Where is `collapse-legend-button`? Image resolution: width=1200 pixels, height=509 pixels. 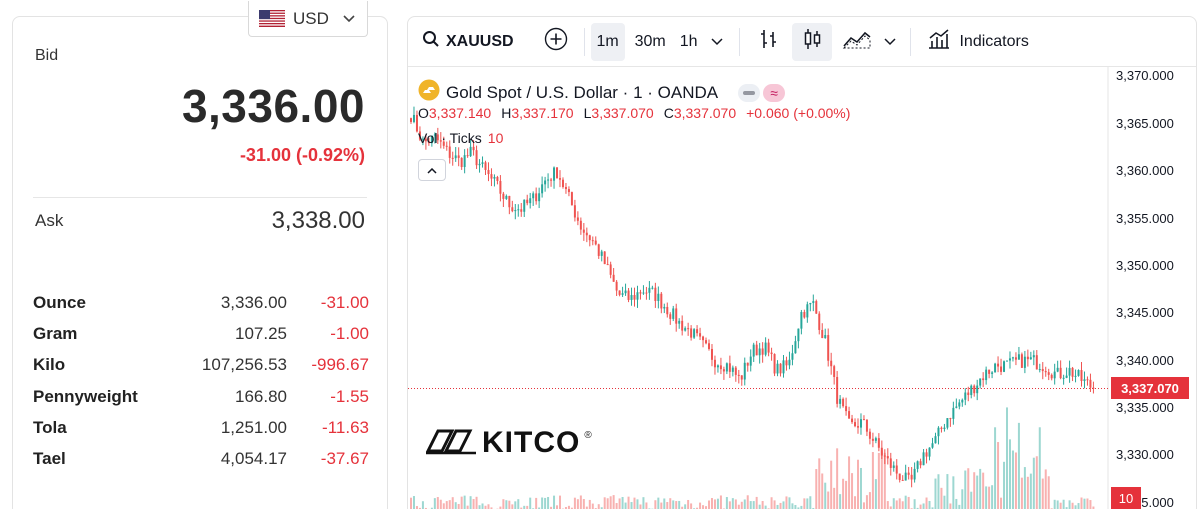 collapse-legend-button is located at coordinates (432, 170).